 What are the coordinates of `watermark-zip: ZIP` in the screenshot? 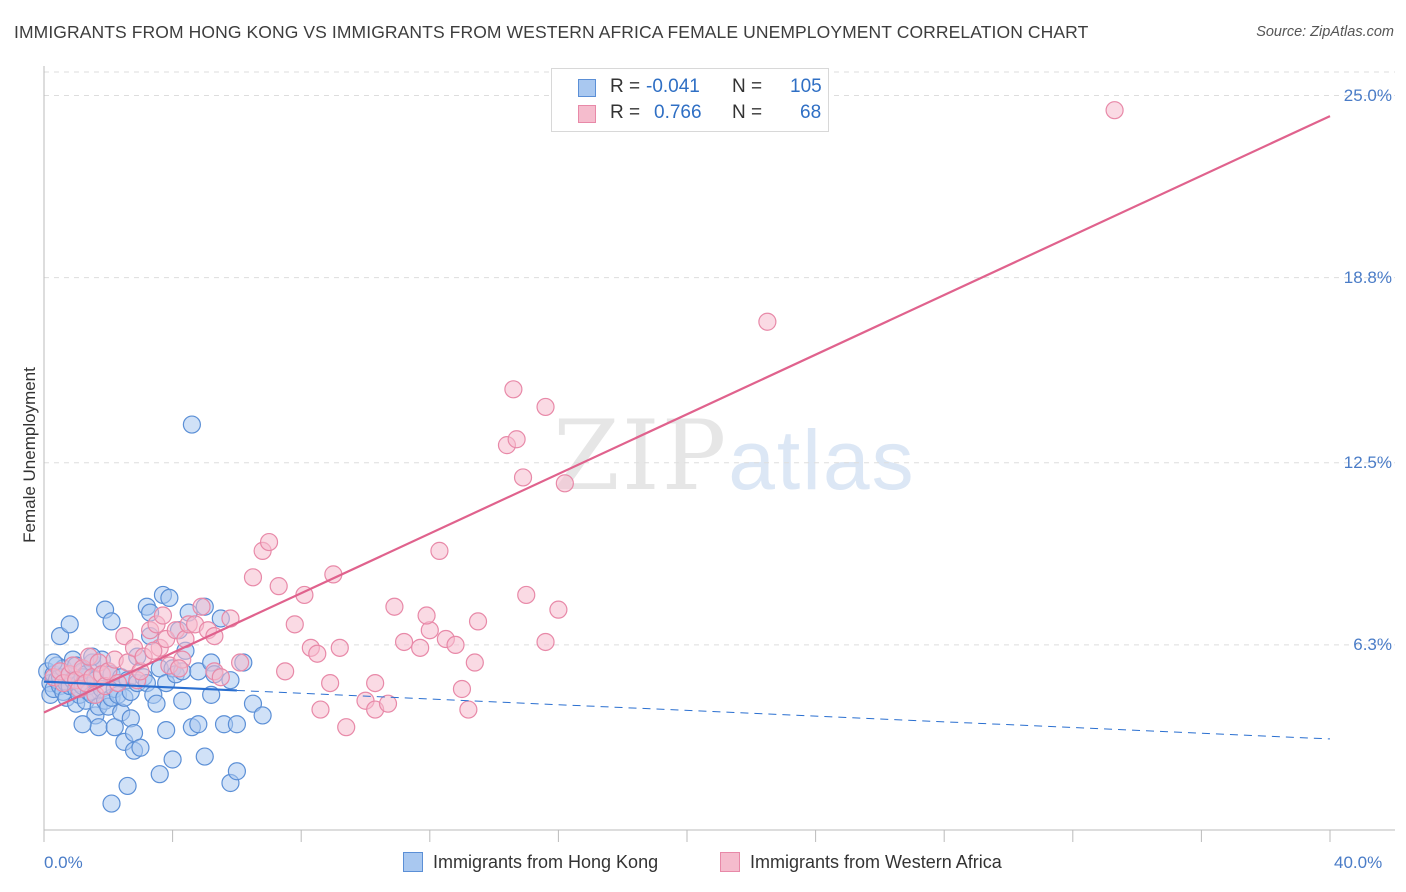 It's located at (641, 456).